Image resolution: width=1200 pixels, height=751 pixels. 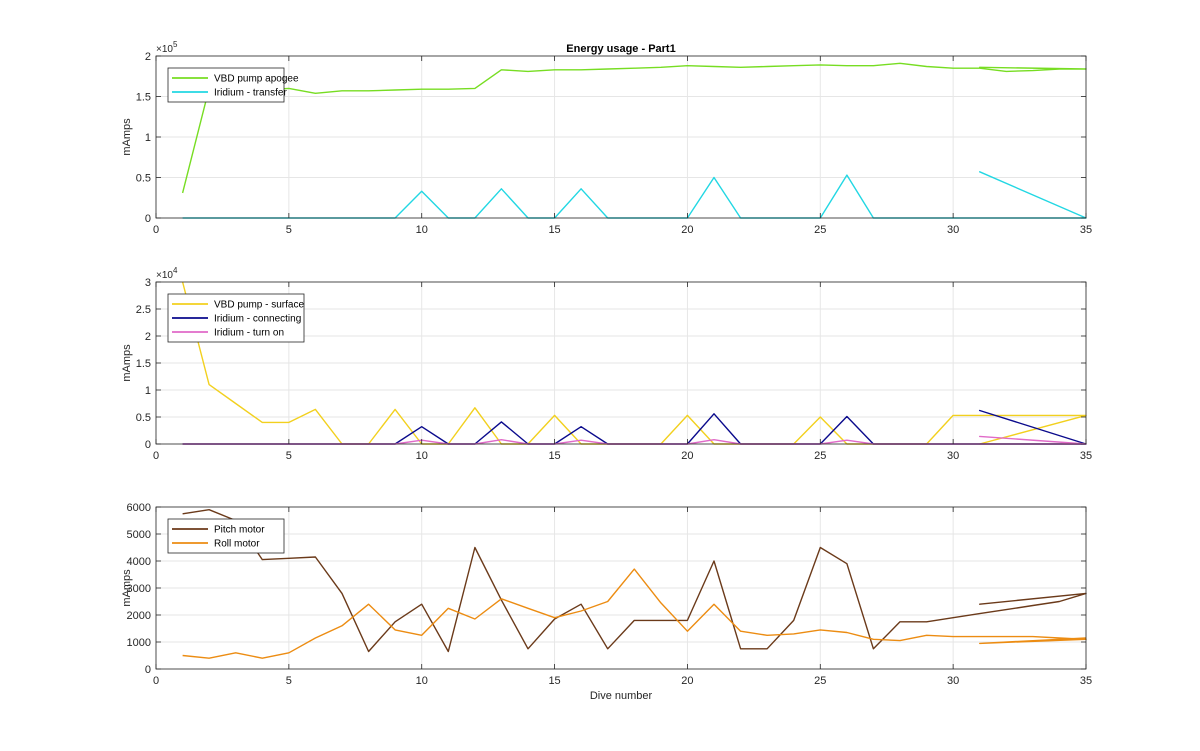 What do you see at coordinates (239, 530) in the screenshot?
I see `legend-label: Pitch motor` at bounding box center [239, 530].